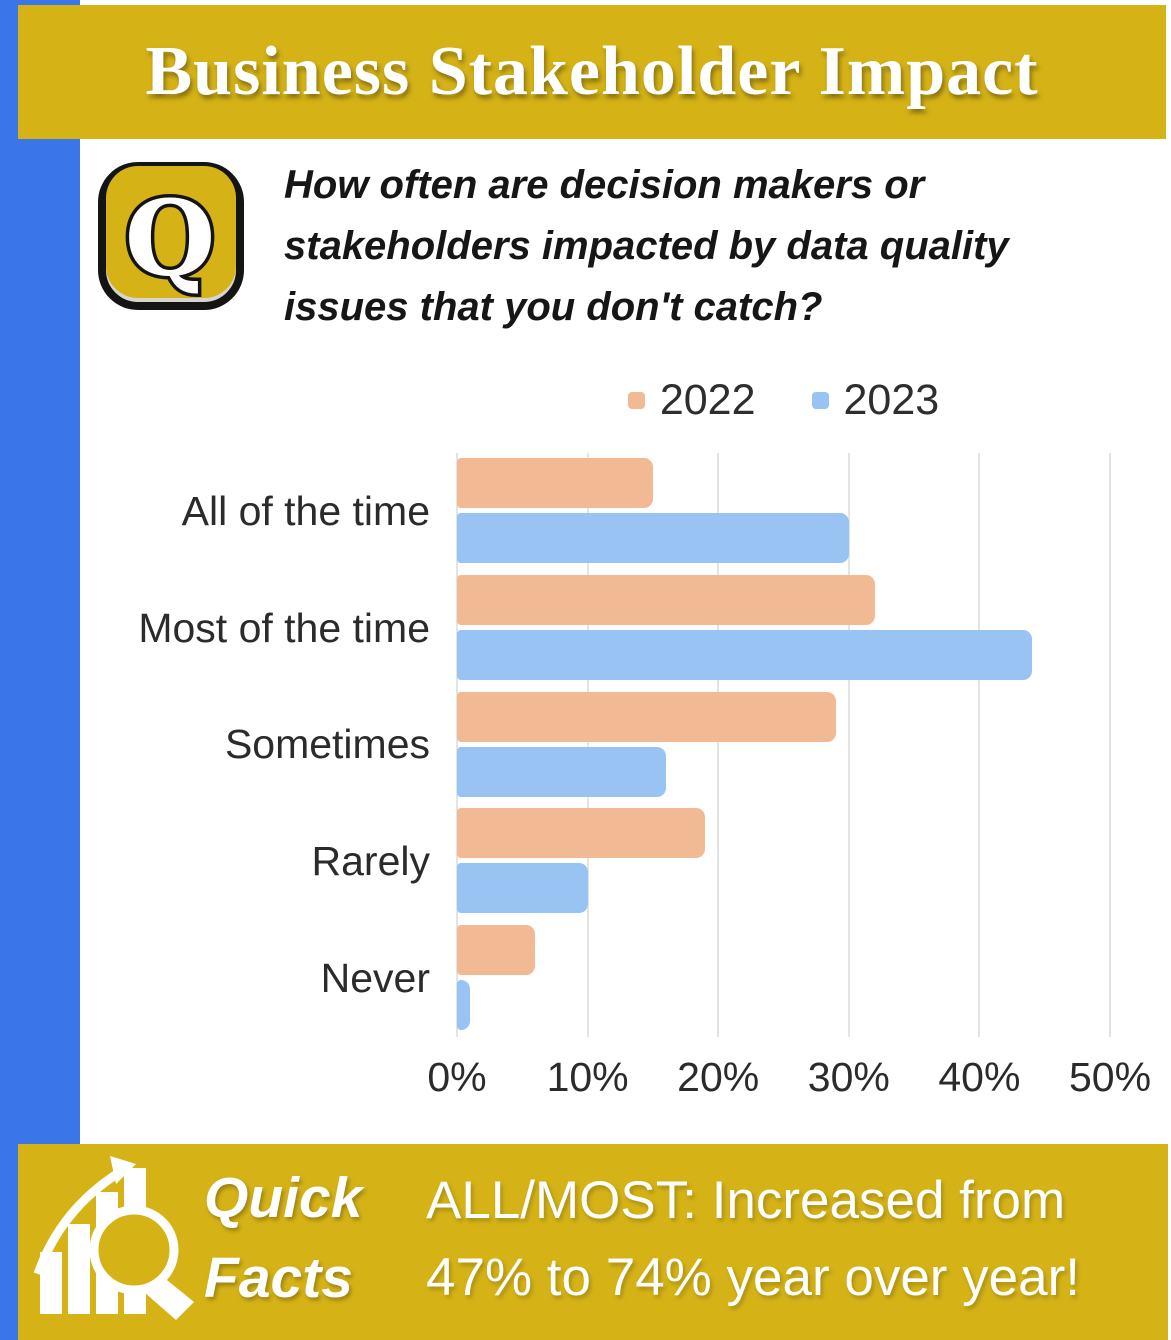 This screenshot has height=1340, width=1171. What do you see at coordinates (1110, 1077) in the screenshot?
I see `x-tick-label: 50%` at bounding box center [1110, 1077].